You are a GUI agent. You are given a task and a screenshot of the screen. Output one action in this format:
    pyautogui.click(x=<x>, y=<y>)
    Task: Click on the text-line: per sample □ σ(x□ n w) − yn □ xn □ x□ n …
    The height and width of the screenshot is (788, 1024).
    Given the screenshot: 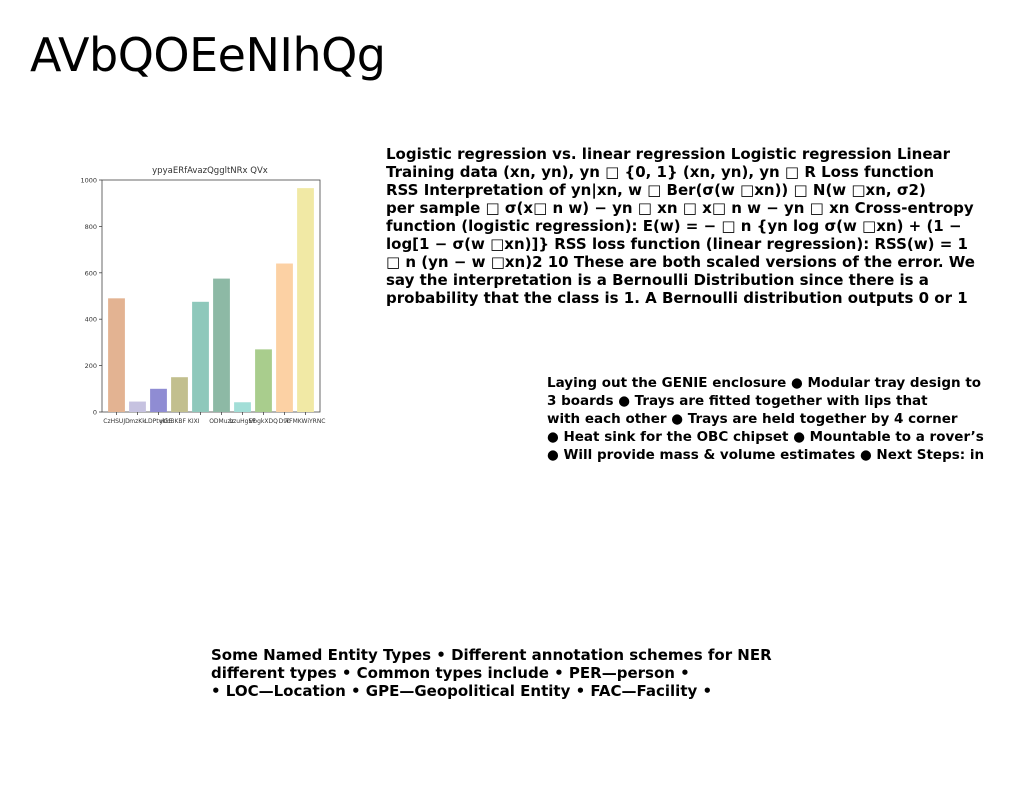 What is the action you would take?
    pyautogui.click(x=680, y=208)
    